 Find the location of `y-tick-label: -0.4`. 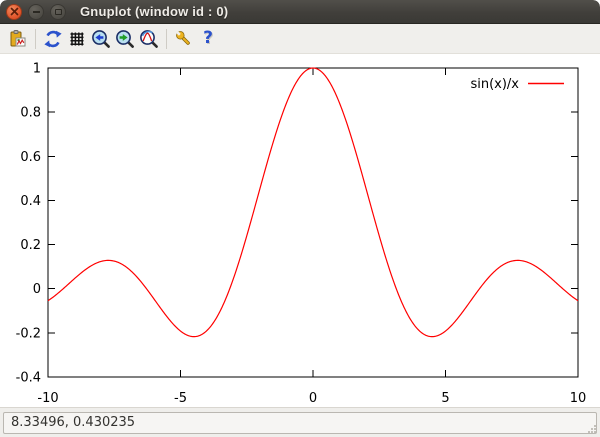

y-tick-label: -0.4 is located at coordinates (28, 378).